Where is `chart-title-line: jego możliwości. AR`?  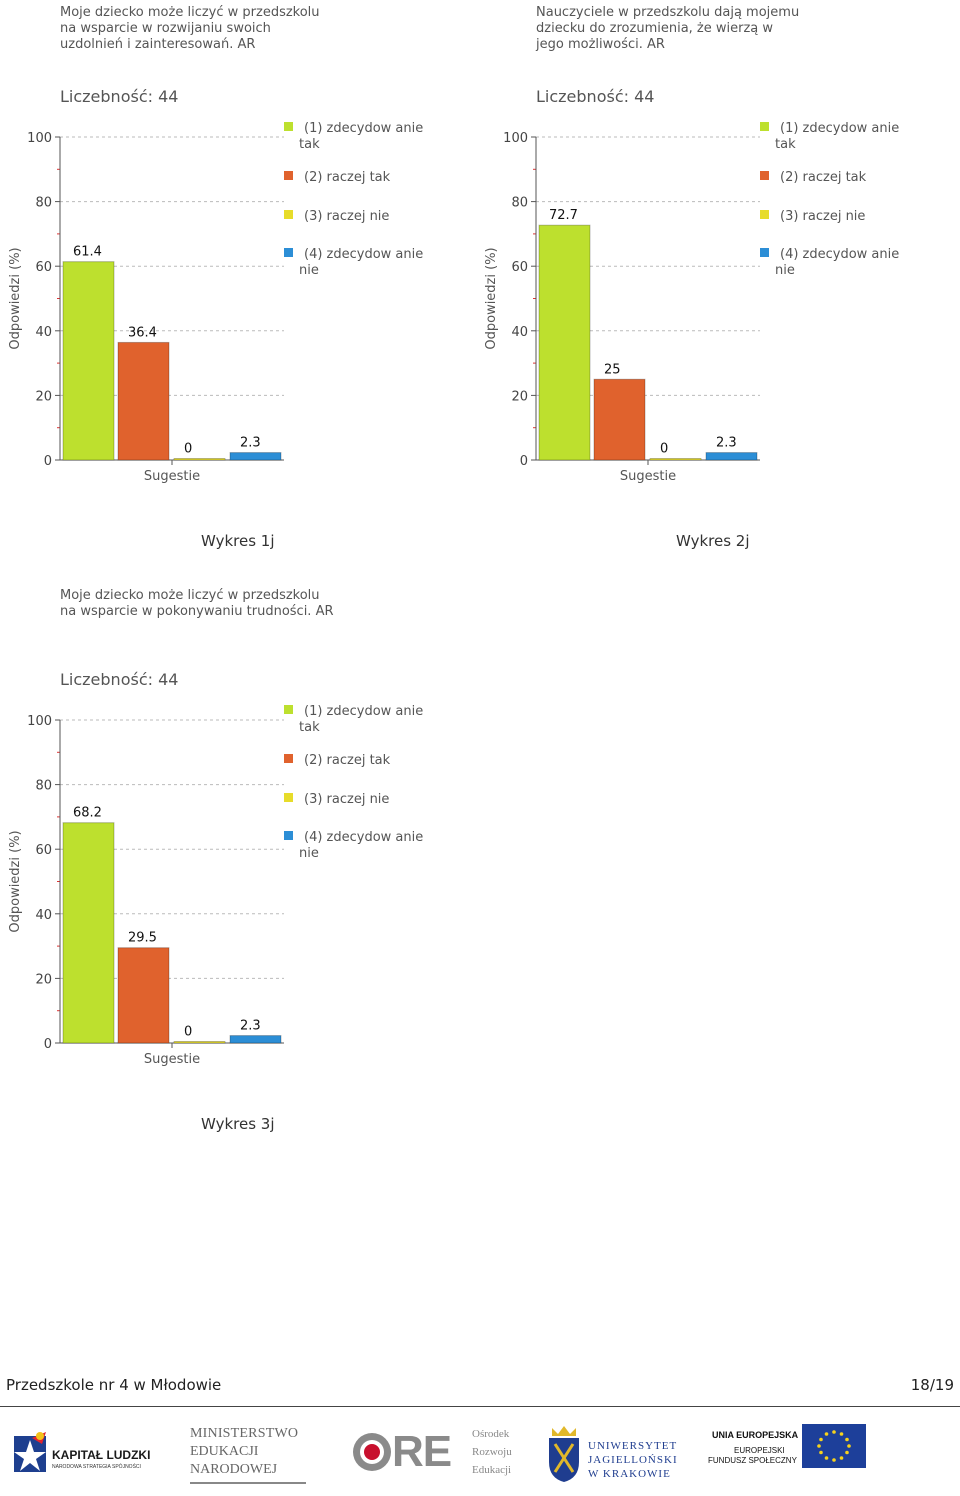
chart-title-line: jego możliwości. AR is located at coordinates (600, 44).